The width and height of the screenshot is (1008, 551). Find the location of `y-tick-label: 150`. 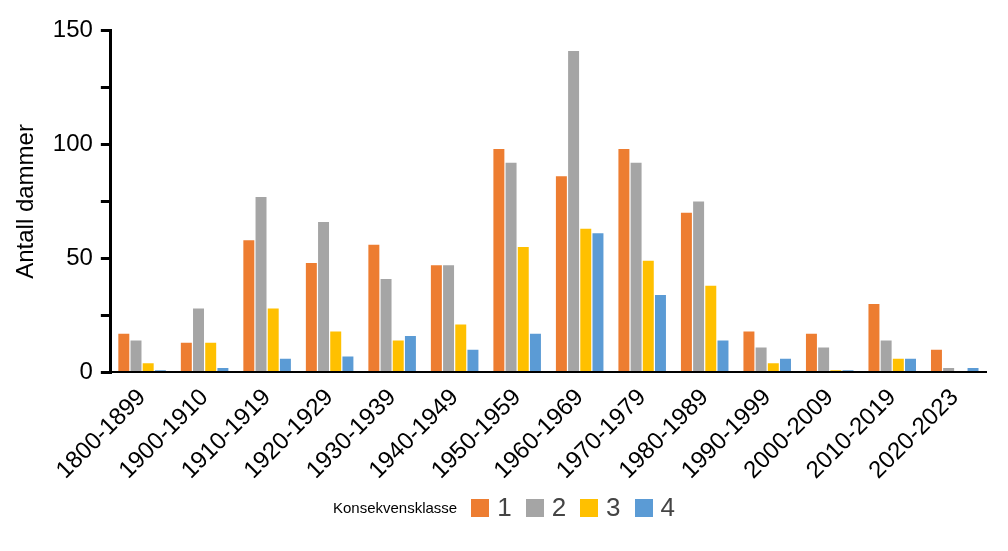

y-tick-label: 150 is located at coordinates (72, 29).